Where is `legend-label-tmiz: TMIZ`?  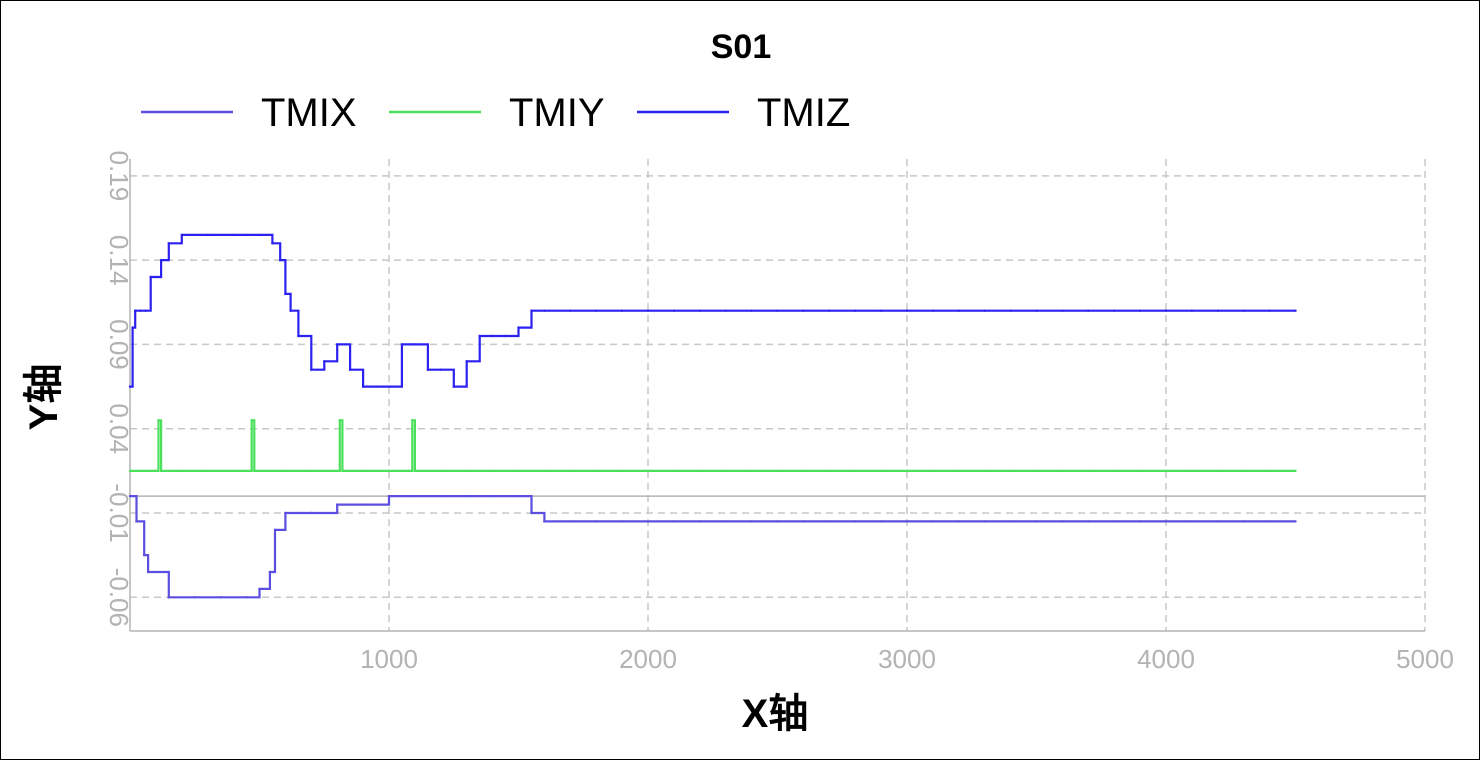 legend-label-tmiz: TMIZ is located at coordinates (803, 113).